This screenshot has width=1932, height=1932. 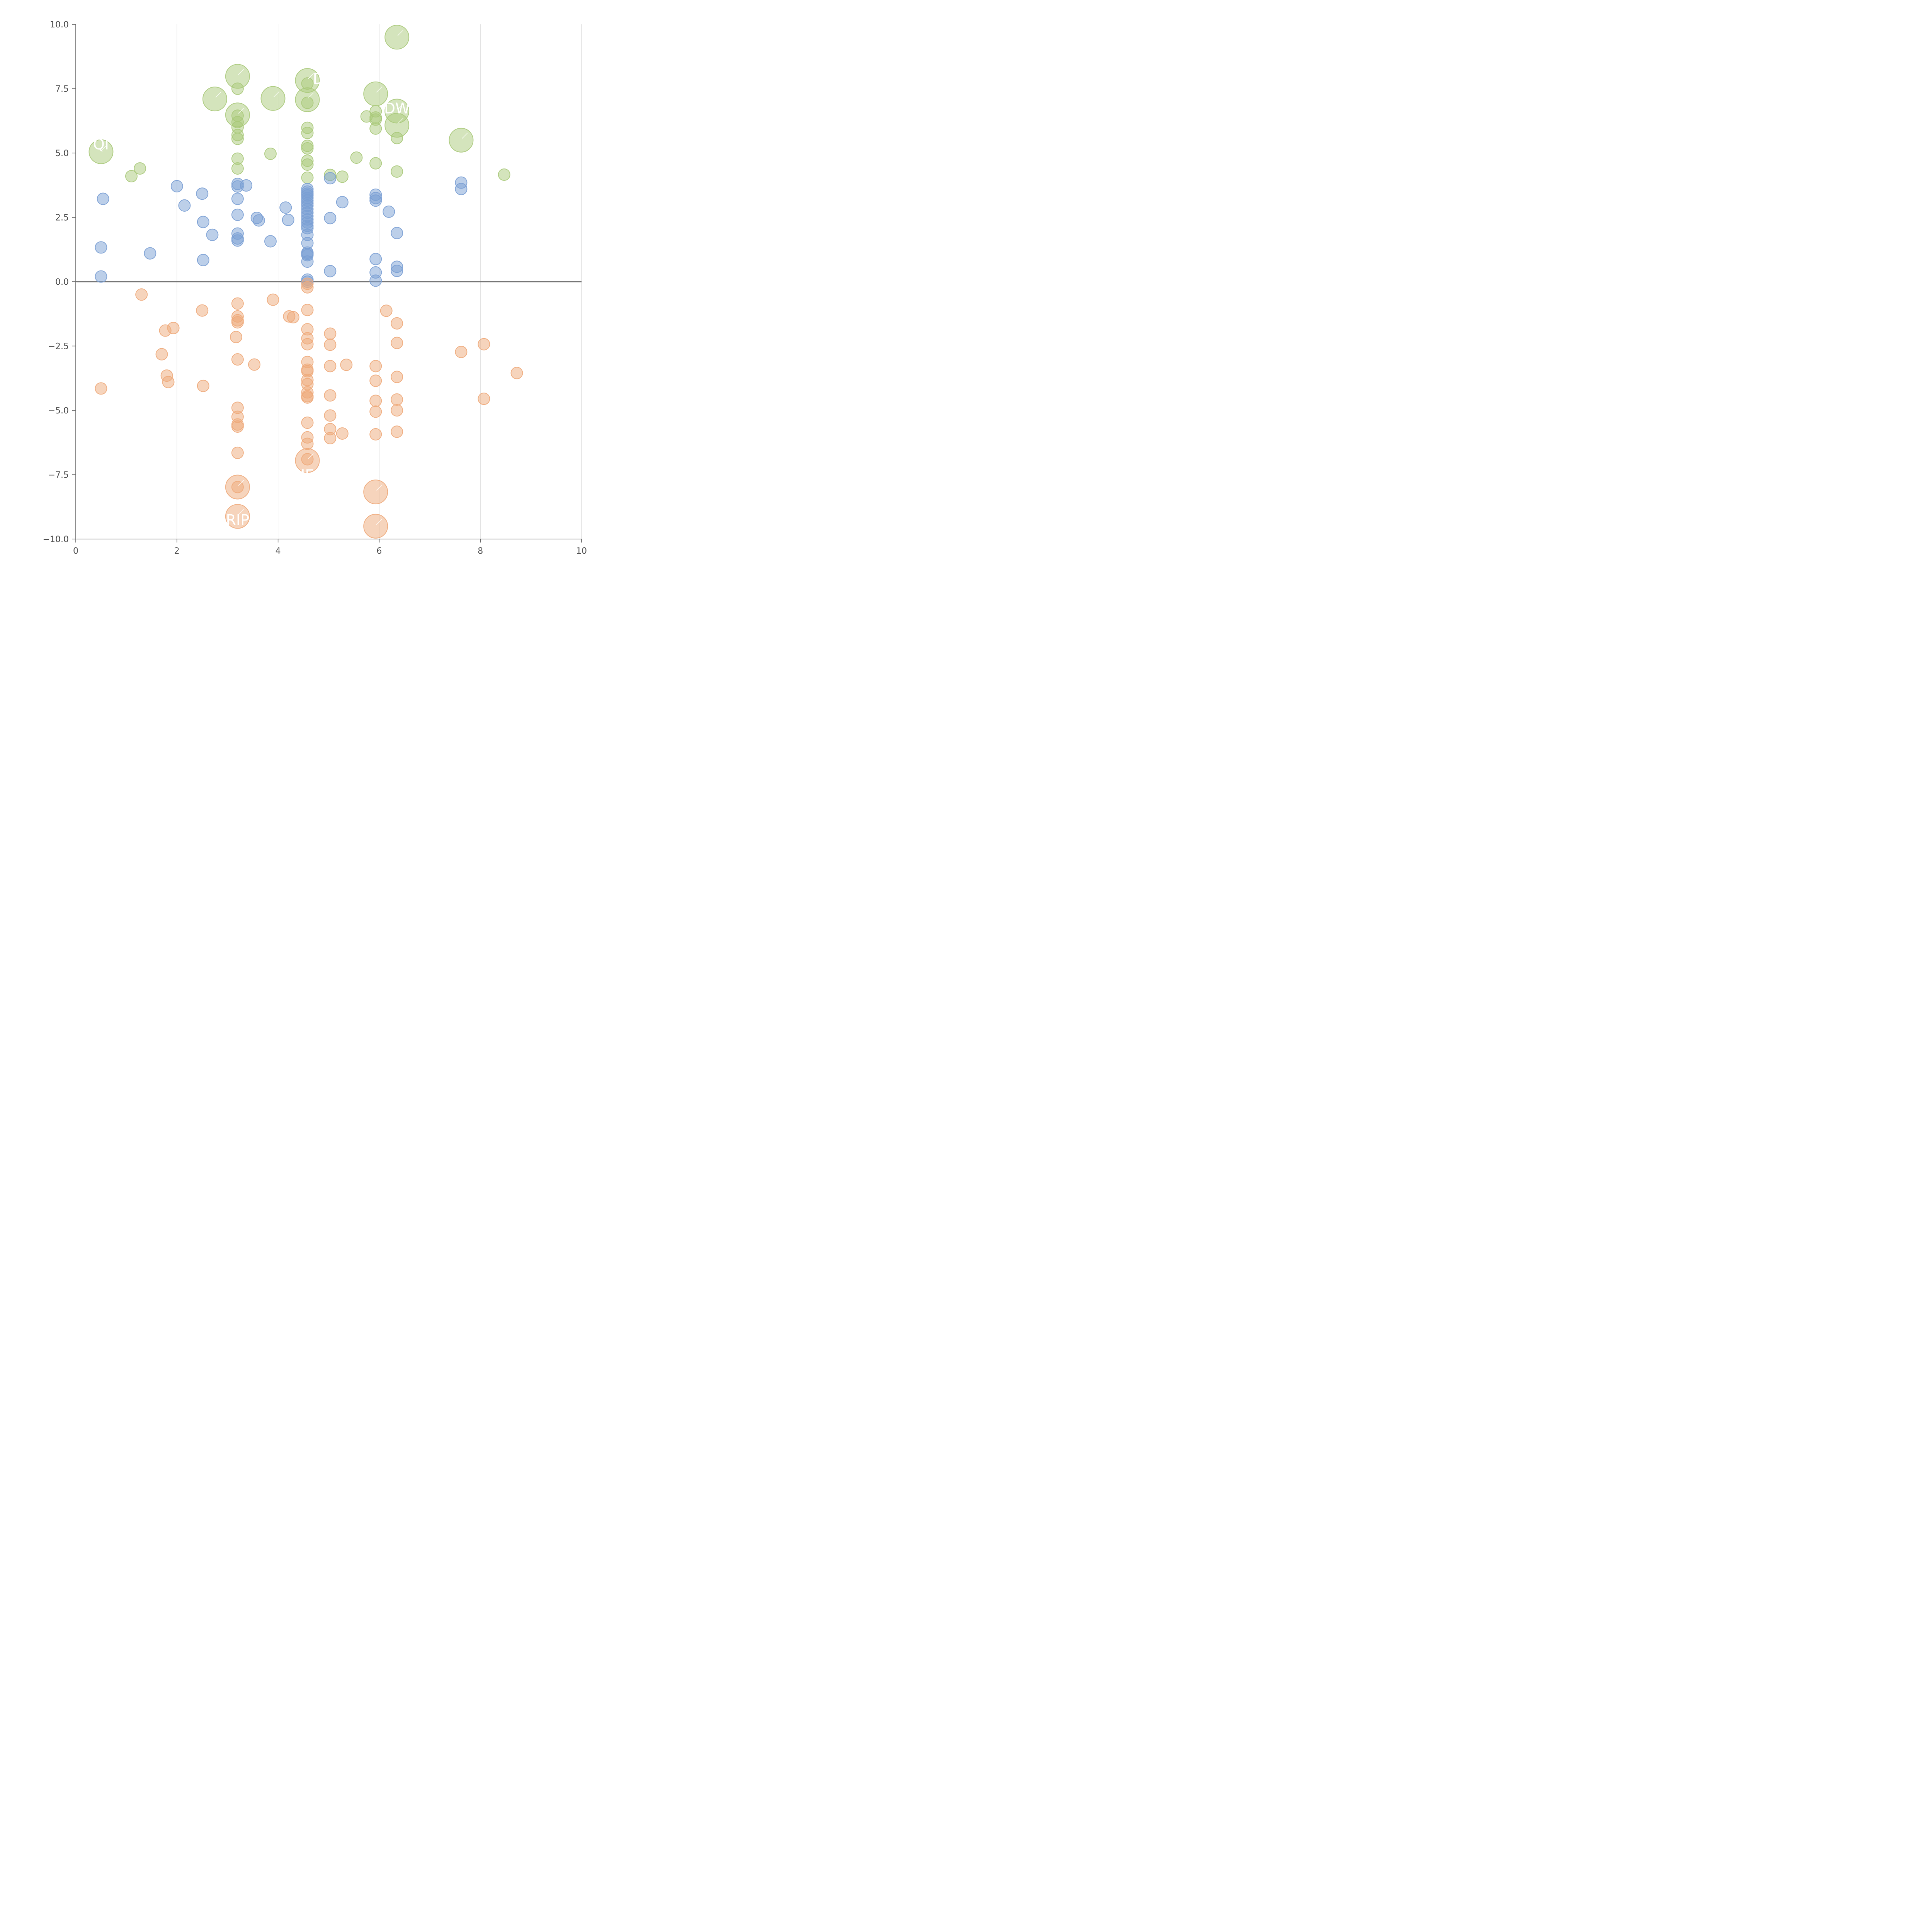 I want to click on y-tick-label-5: −2.5, so click(x=58, y=347).